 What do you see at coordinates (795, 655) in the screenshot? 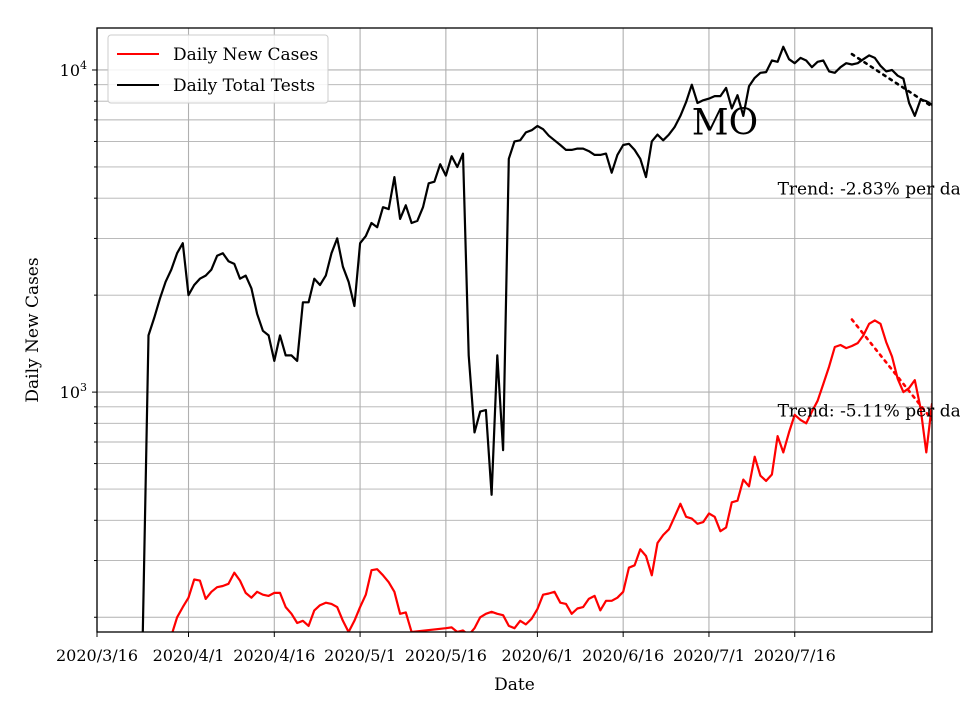
I see `x-tick-label: 2020/7/16` at bounding box center [795, 655].